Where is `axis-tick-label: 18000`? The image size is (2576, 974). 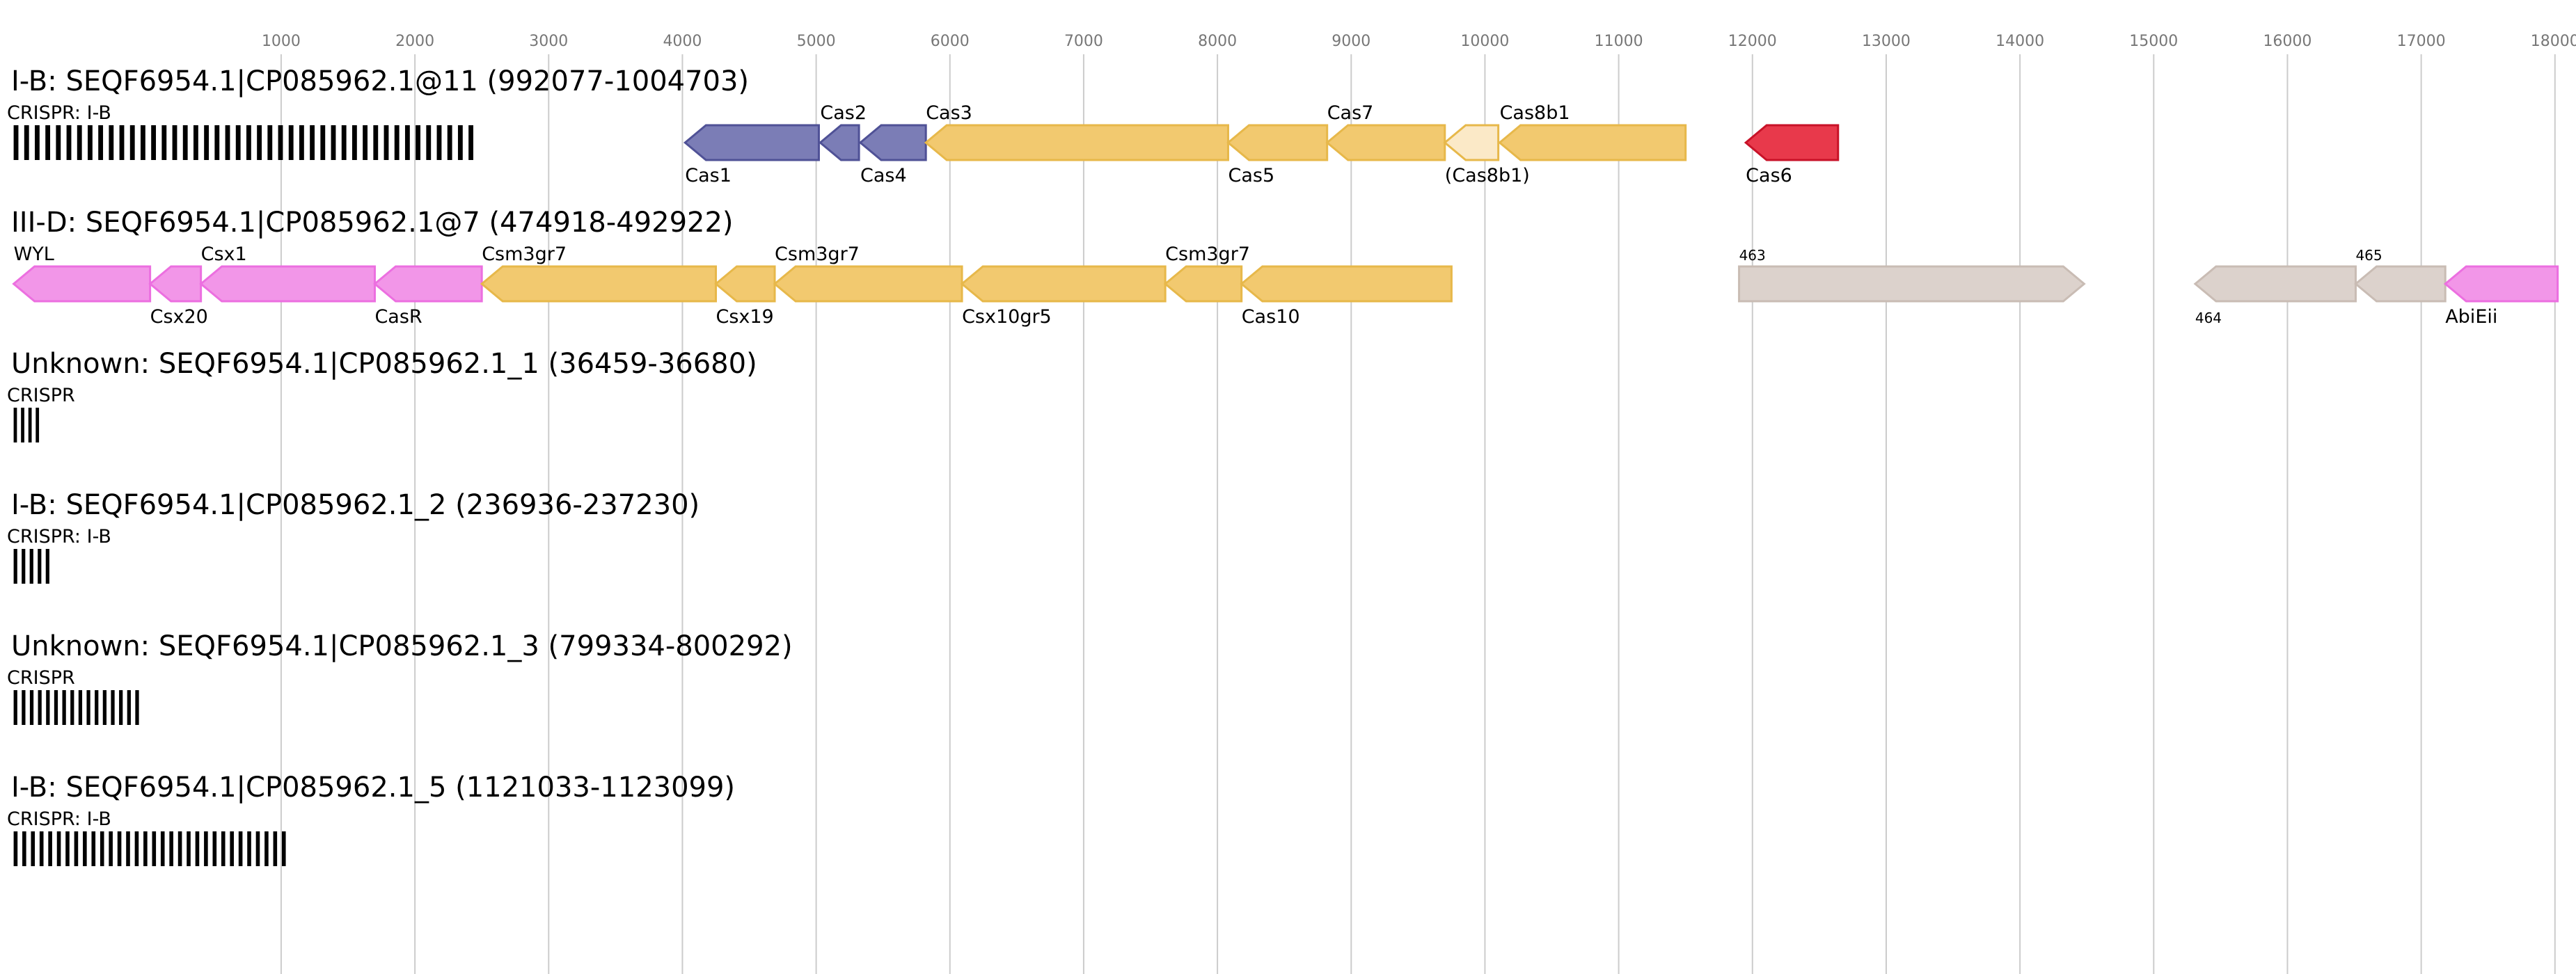
axis-tick-label: 18000 is located at coordinates (2553, 41).